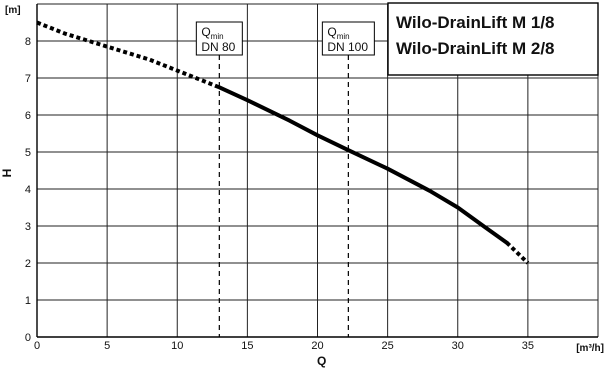 The image size is (606, 375). Describe the element at coordinates (28, 42) in the screenshot. I see `y-tick-label: 8` at that location.